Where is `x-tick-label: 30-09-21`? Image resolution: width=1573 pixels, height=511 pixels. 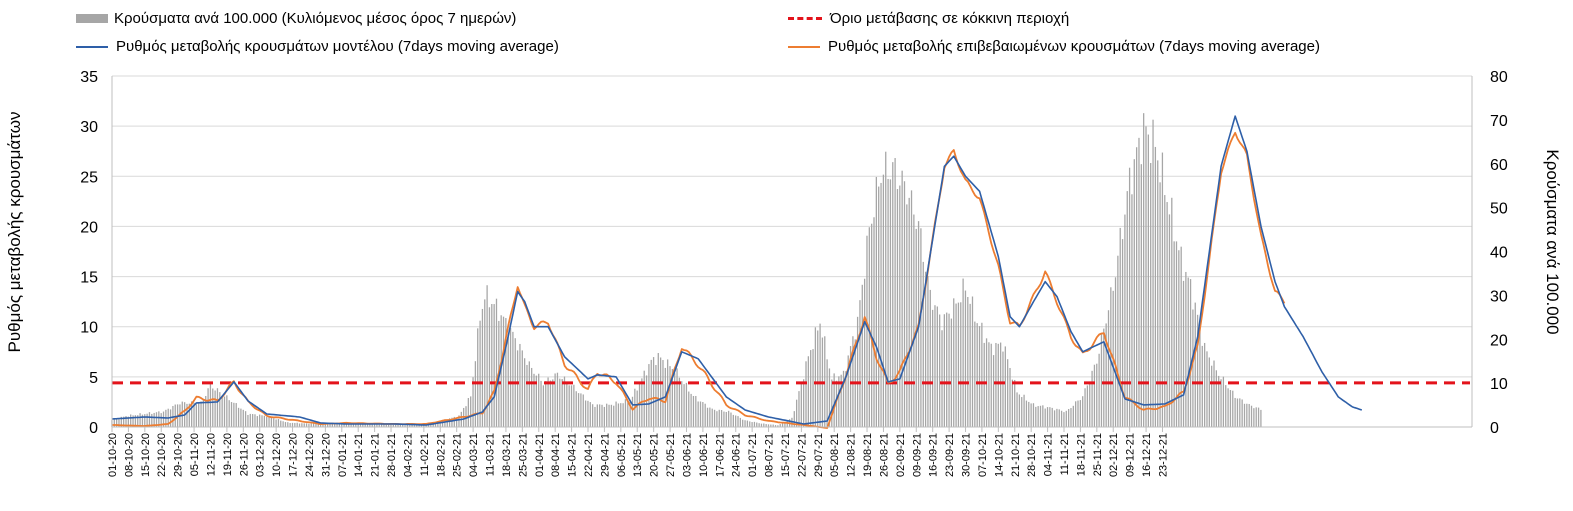 x-tick-label: 30-09-21 is located at coordinates (967, 455).